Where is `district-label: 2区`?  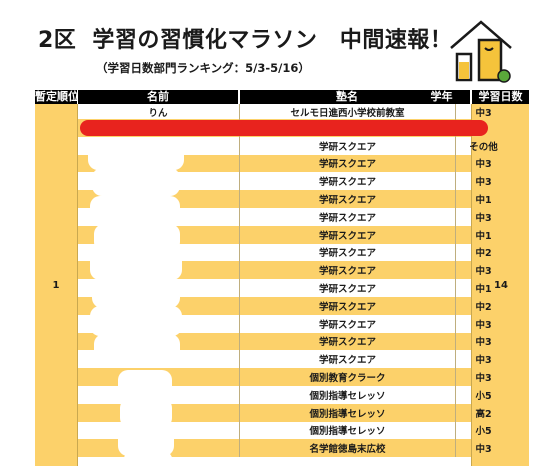
district-label: 2区 is located at coordinates (57, 40).